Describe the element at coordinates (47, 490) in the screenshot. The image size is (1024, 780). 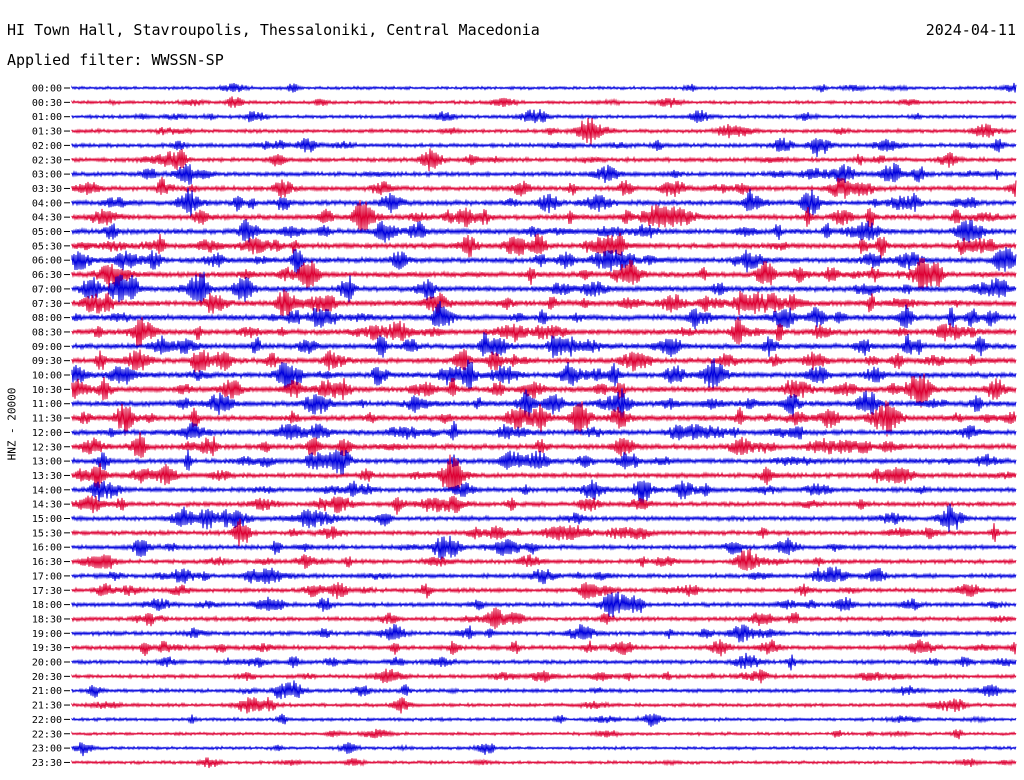
I see `time-tick-label: 14:00` at that location.